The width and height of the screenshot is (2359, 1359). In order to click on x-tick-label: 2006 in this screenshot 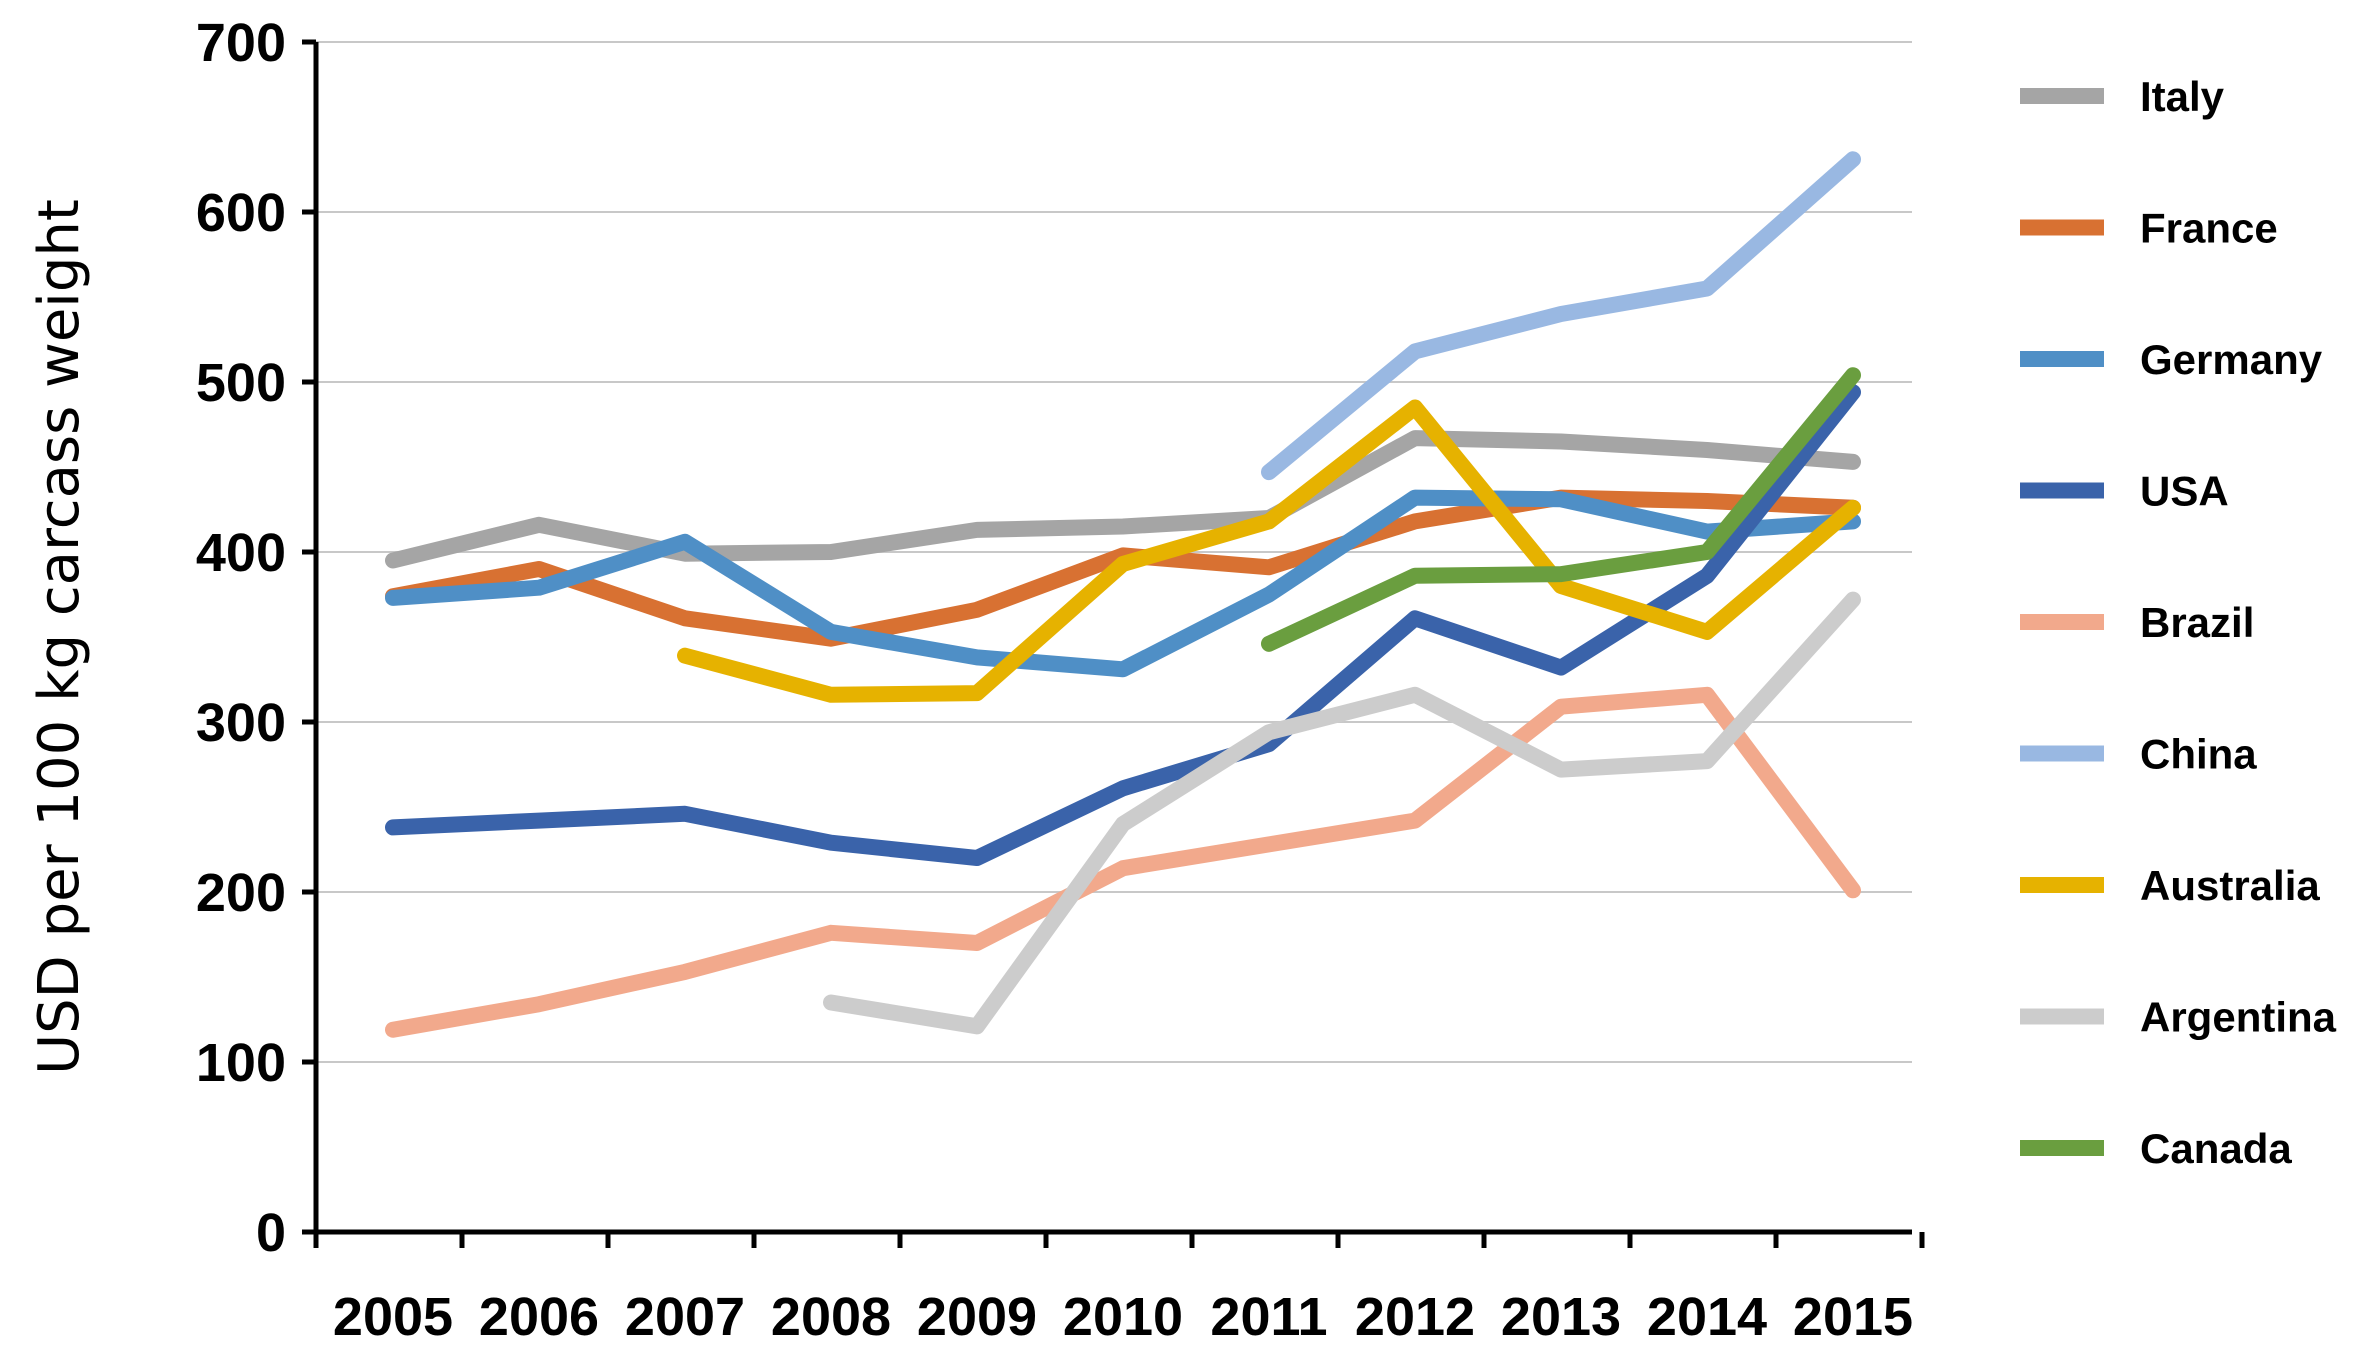, I will do `click(539, 1317)`.